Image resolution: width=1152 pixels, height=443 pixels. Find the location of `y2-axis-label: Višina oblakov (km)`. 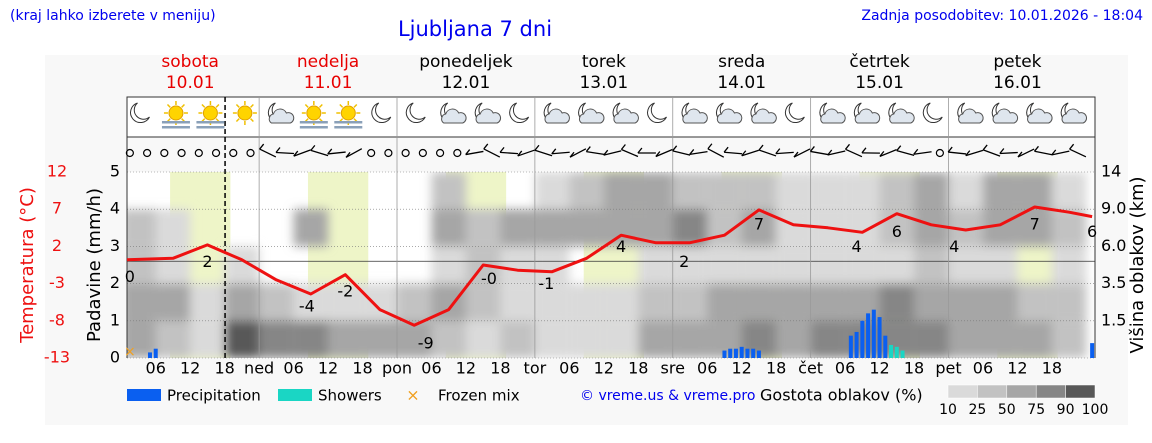

y2-axis-label: Višina oblakov (km) is located at coordinates (1137, 264).